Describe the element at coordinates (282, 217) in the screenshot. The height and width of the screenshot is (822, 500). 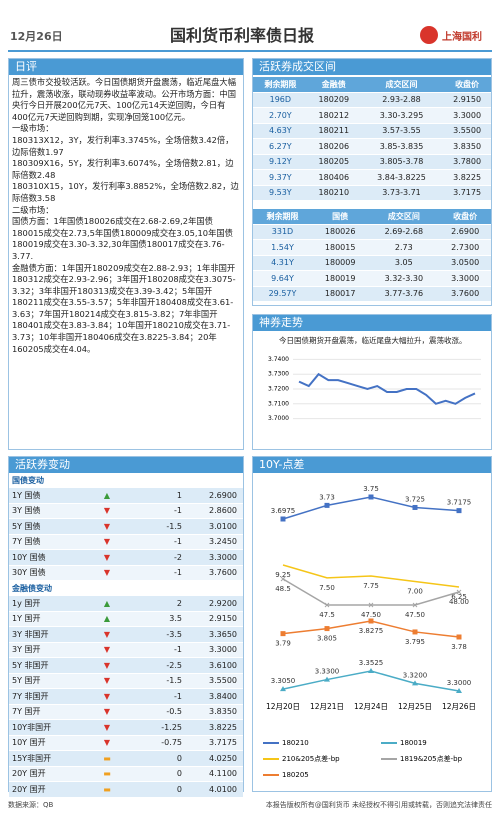
I see `column-header: 剩余期限` at that location.